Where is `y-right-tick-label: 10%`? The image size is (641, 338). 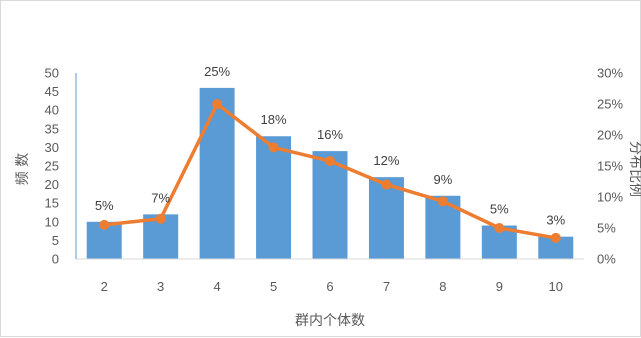
y-right-tick-label: 10% is located at coordinates (610, 197).